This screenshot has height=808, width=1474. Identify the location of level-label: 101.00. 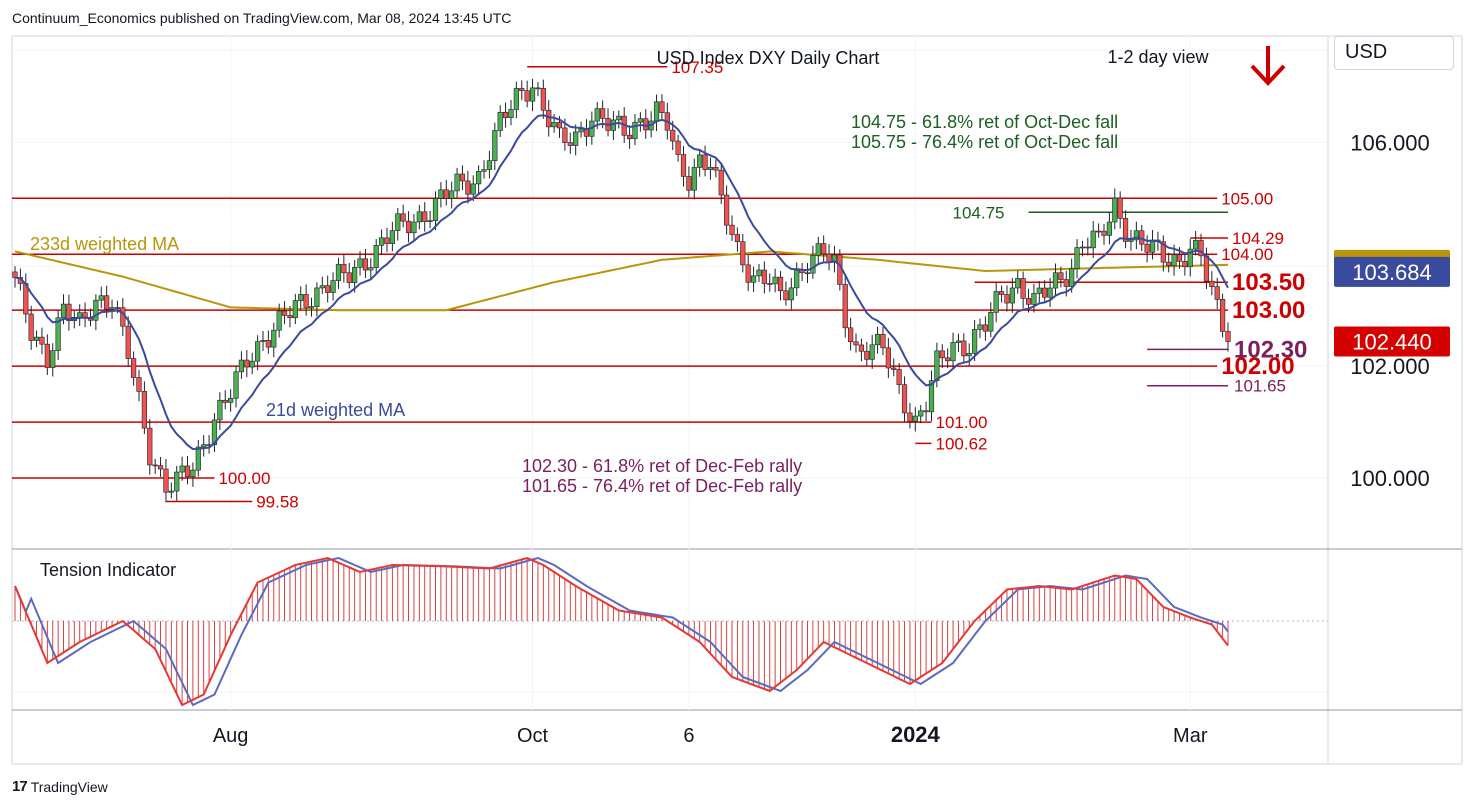
(961, 422).